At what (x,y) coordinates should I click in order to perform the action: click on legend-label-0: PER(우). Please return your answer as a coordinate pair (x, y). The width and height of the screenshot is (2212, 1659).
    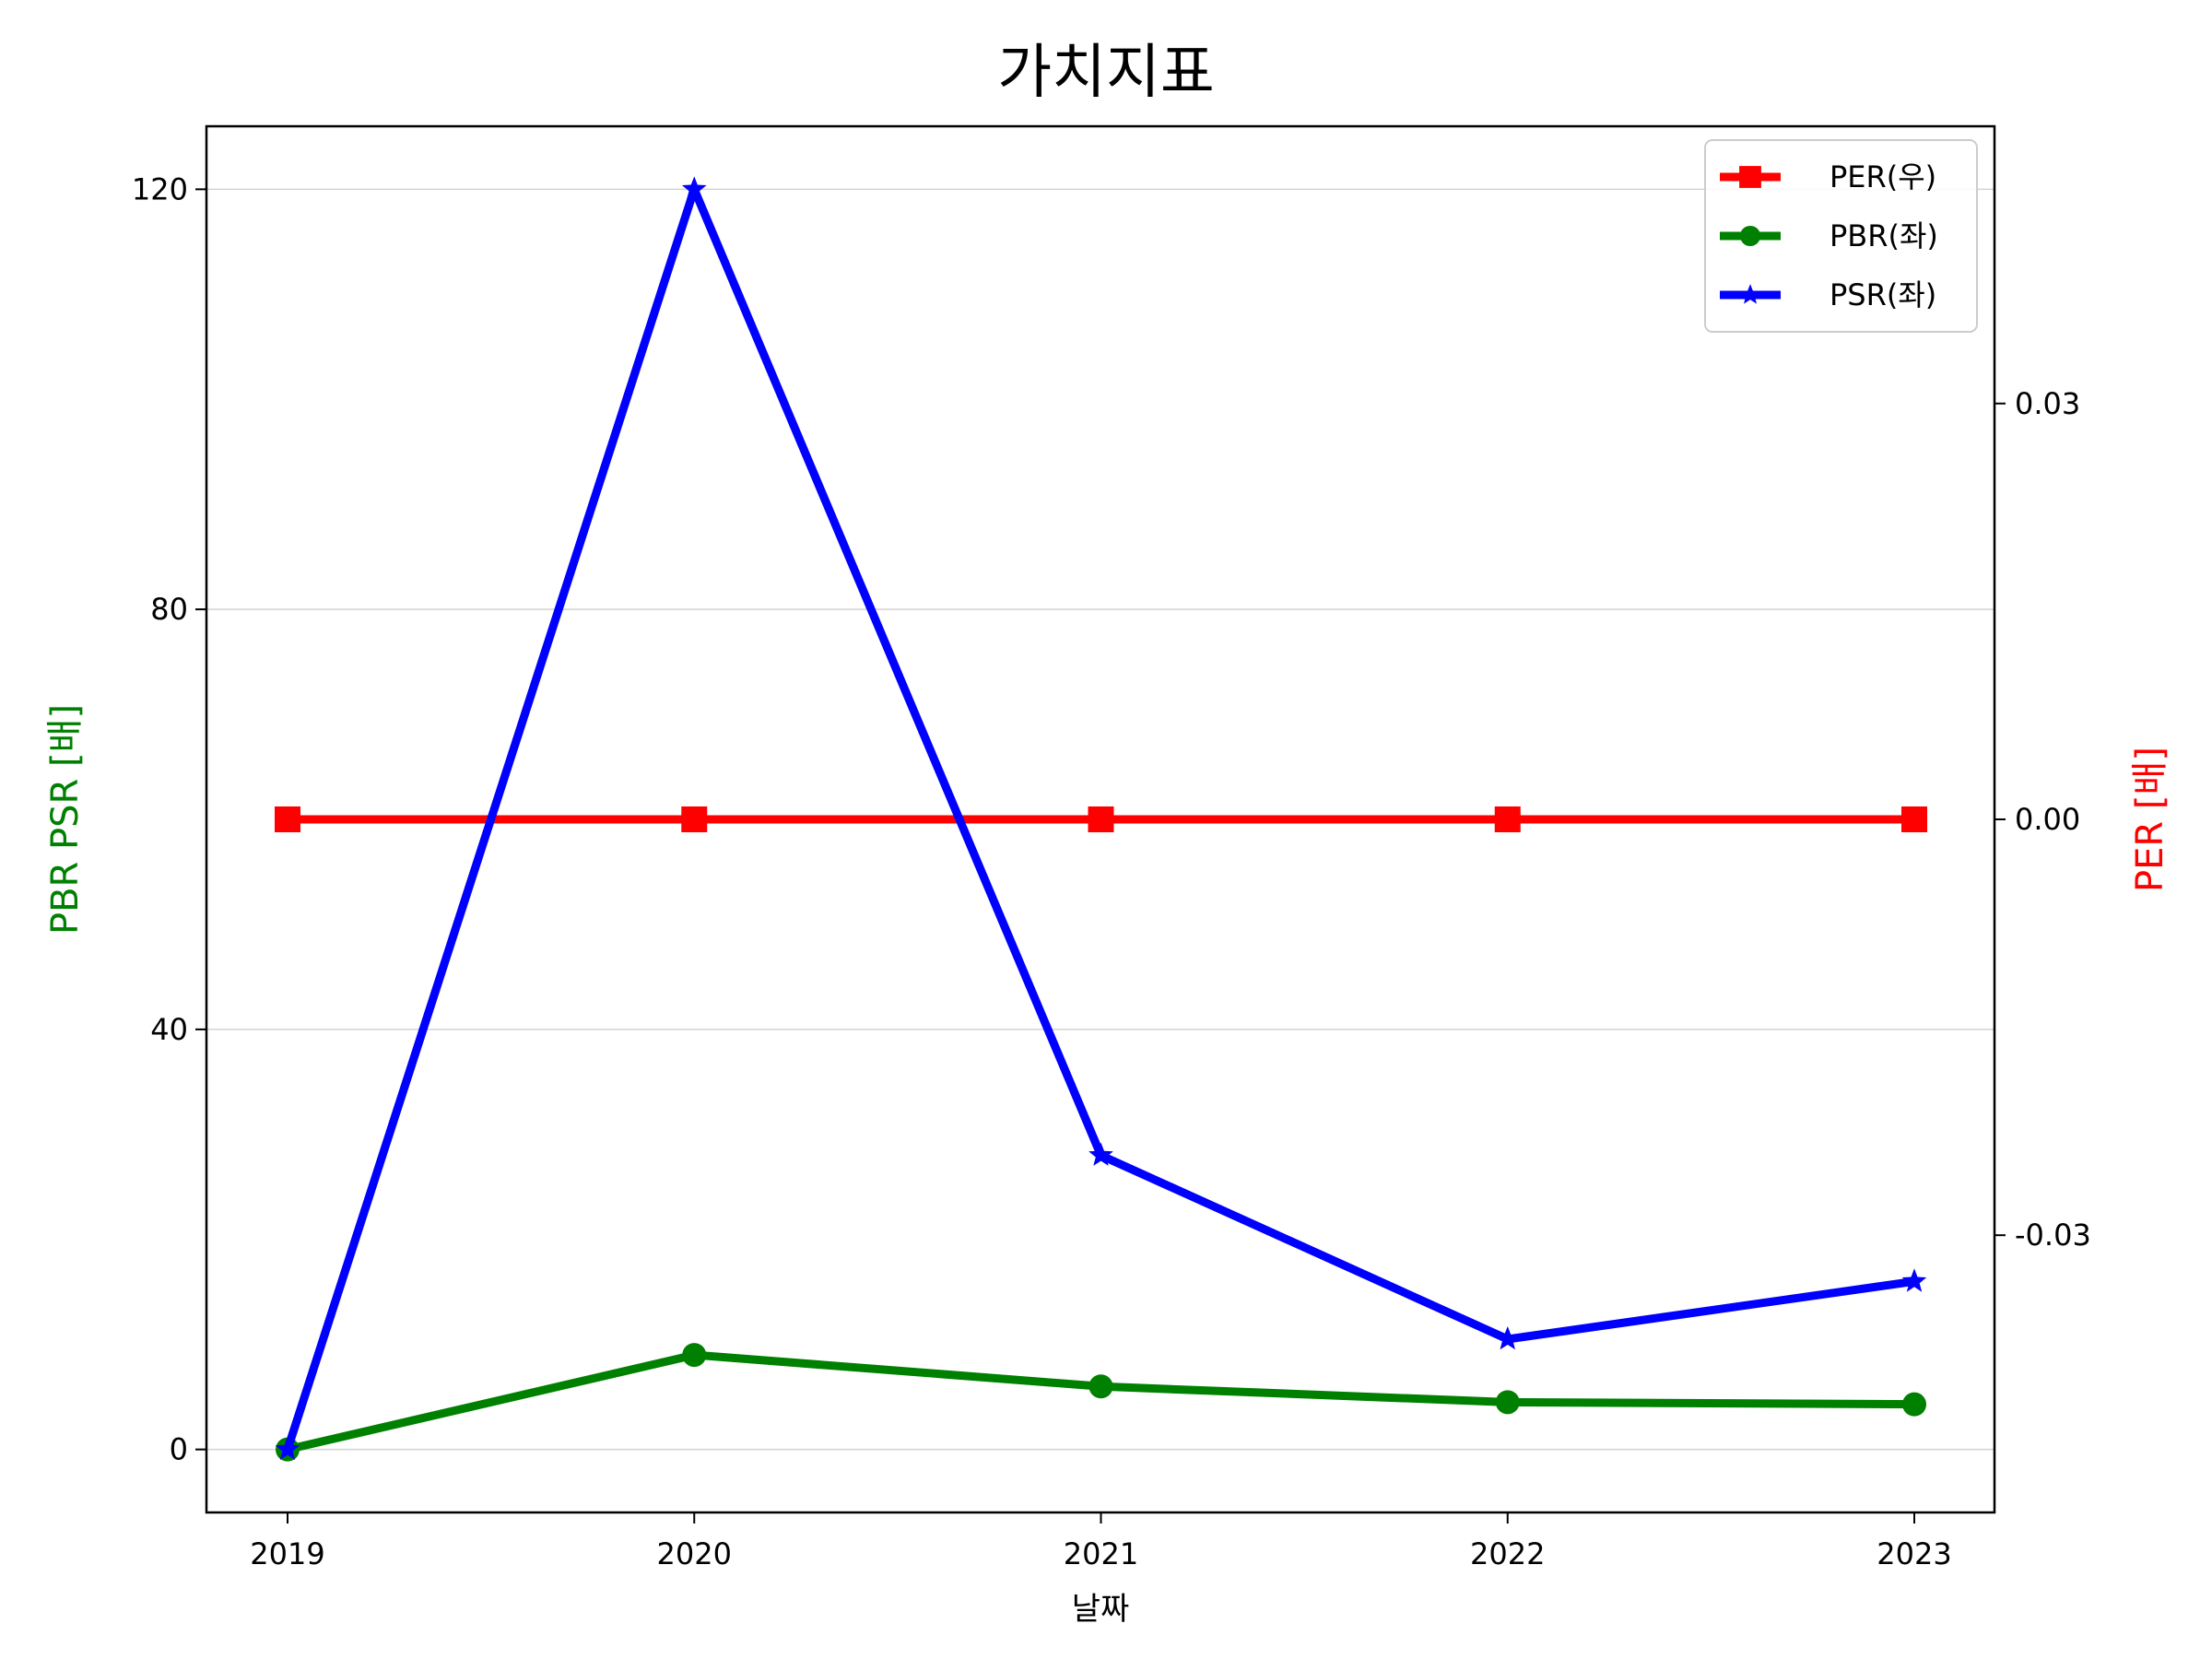
    Looking at the image, I should click on (1883, 176).